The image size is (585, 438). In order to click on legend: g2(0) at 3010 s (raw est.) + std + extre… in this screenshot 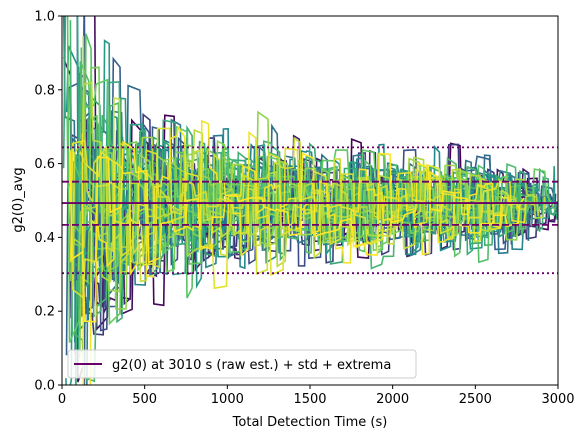, I will do `click(242, 364)`.